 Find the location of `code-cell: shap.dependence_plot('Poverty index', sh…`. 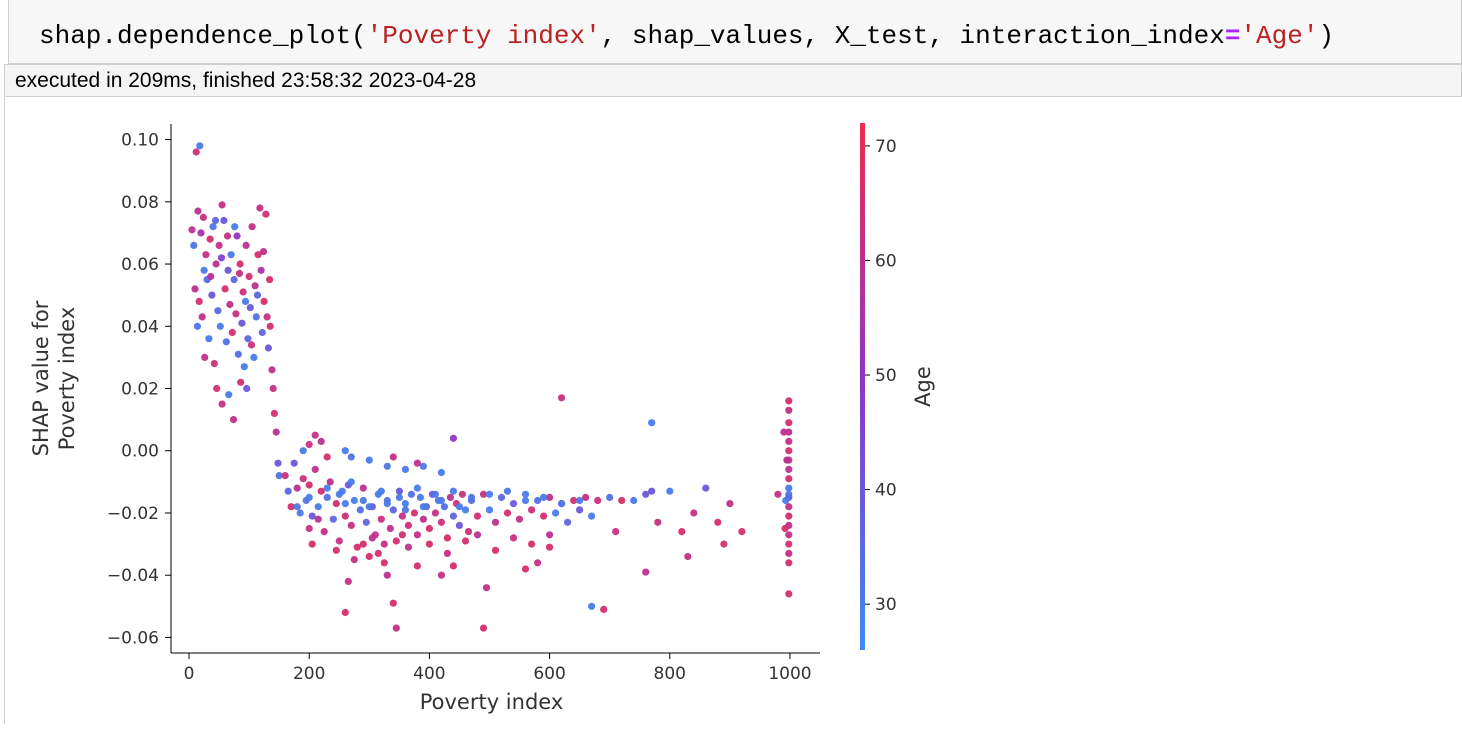

code-cell: shap.dependence_plot('Poverty index', sh… is located at coordinates (735, 32).